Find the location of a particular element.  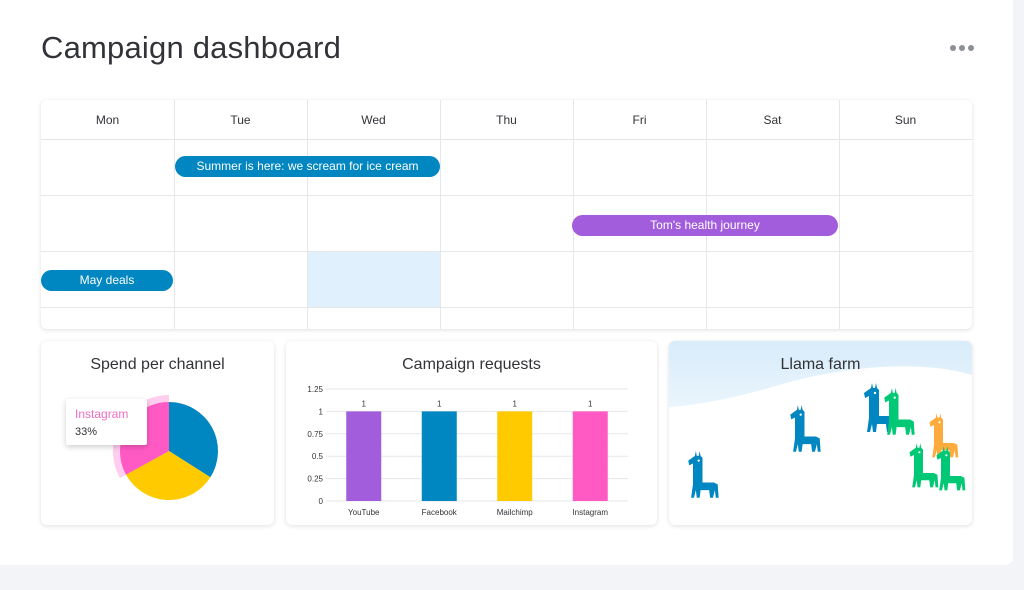

y-tick-label: 0.5 is located at coordinates (318, 456).